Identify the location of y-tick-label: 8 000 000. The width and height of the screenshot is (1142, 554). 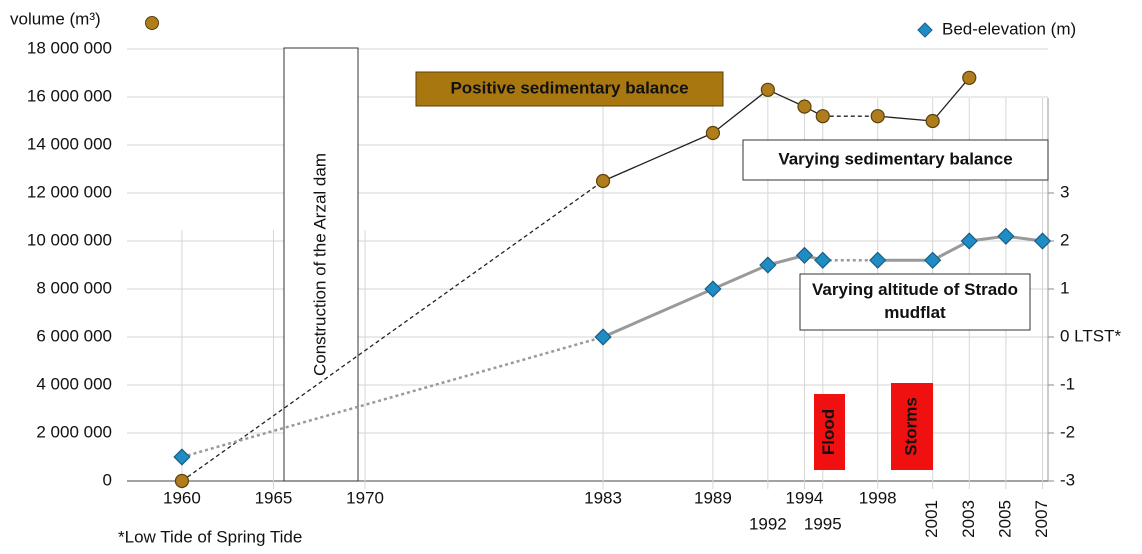
(74, 287).